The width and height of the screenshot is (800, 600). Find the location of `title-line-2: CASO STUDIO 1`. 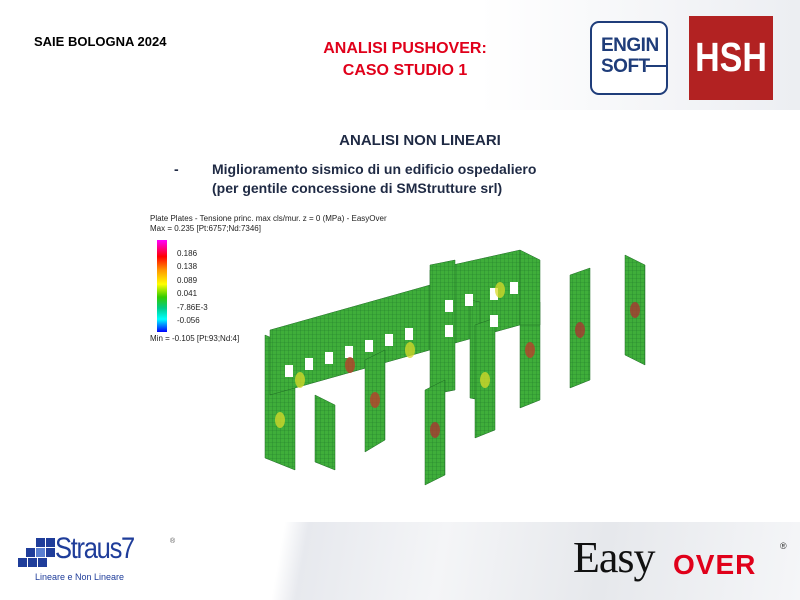

title-line-2: CASO STUDIO 1 is located at coordinates (405, 70).